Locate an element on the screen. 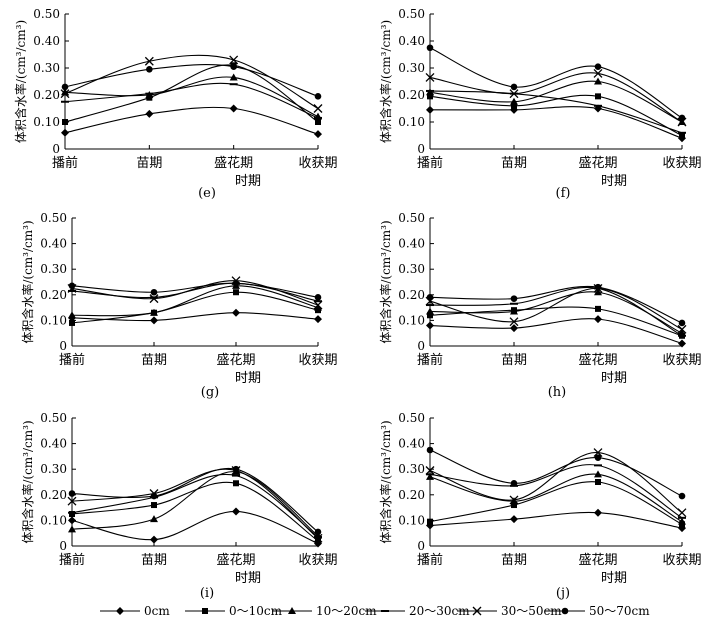 The width and height of the screenshot is (715, 625). legend: 0cm 0～10cm 10～20cm 20～30cm 30～50cm 50～70cm is located at coordinates (375, 611).